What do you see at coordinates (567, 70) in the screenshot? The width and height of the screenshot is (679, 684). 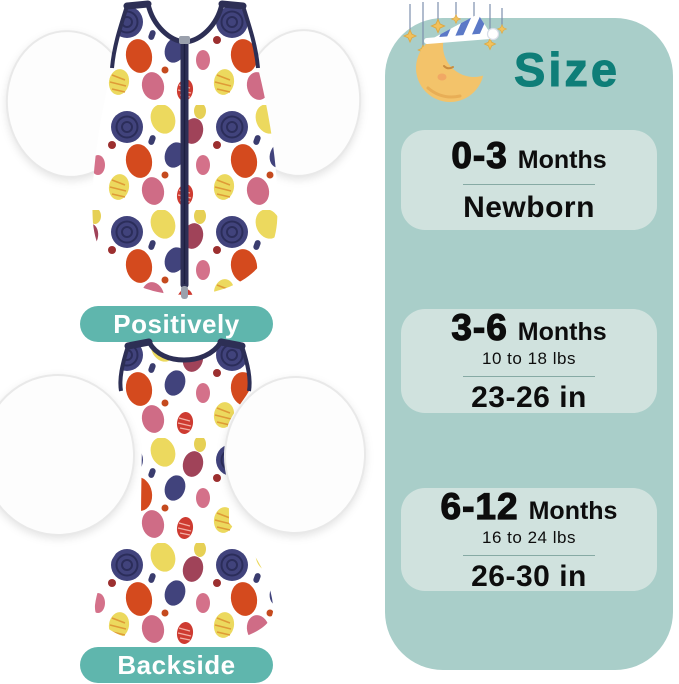 I see `size-panel-title: Size` at bounding box center [567, 70].